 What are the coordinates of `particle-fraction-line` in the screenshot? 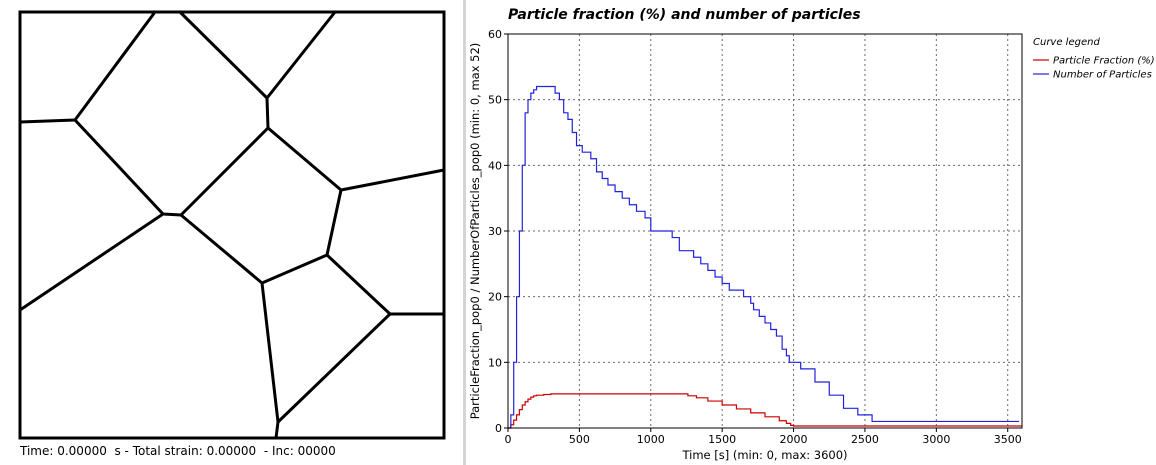 It's located at (765, 411).